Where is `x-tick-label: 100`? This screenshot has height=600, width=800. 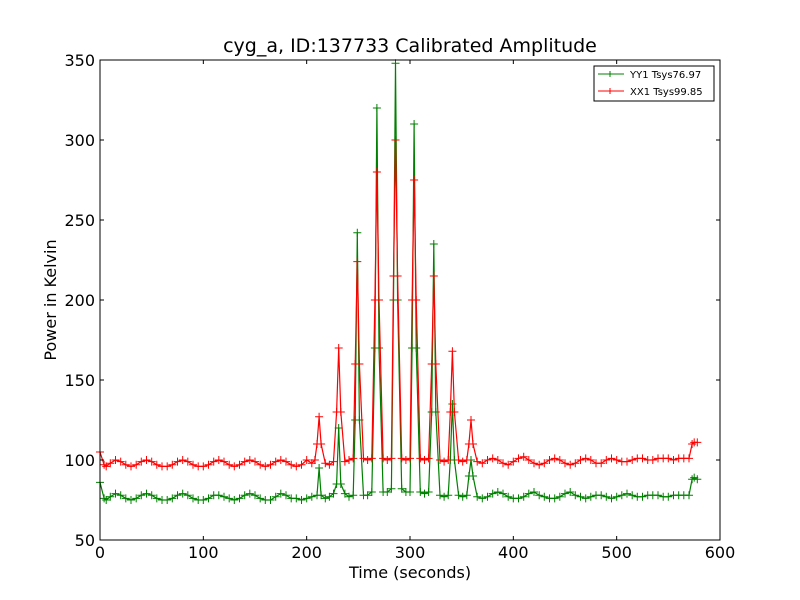 x-tick-label: 100 is located at coordinates (203, 552).